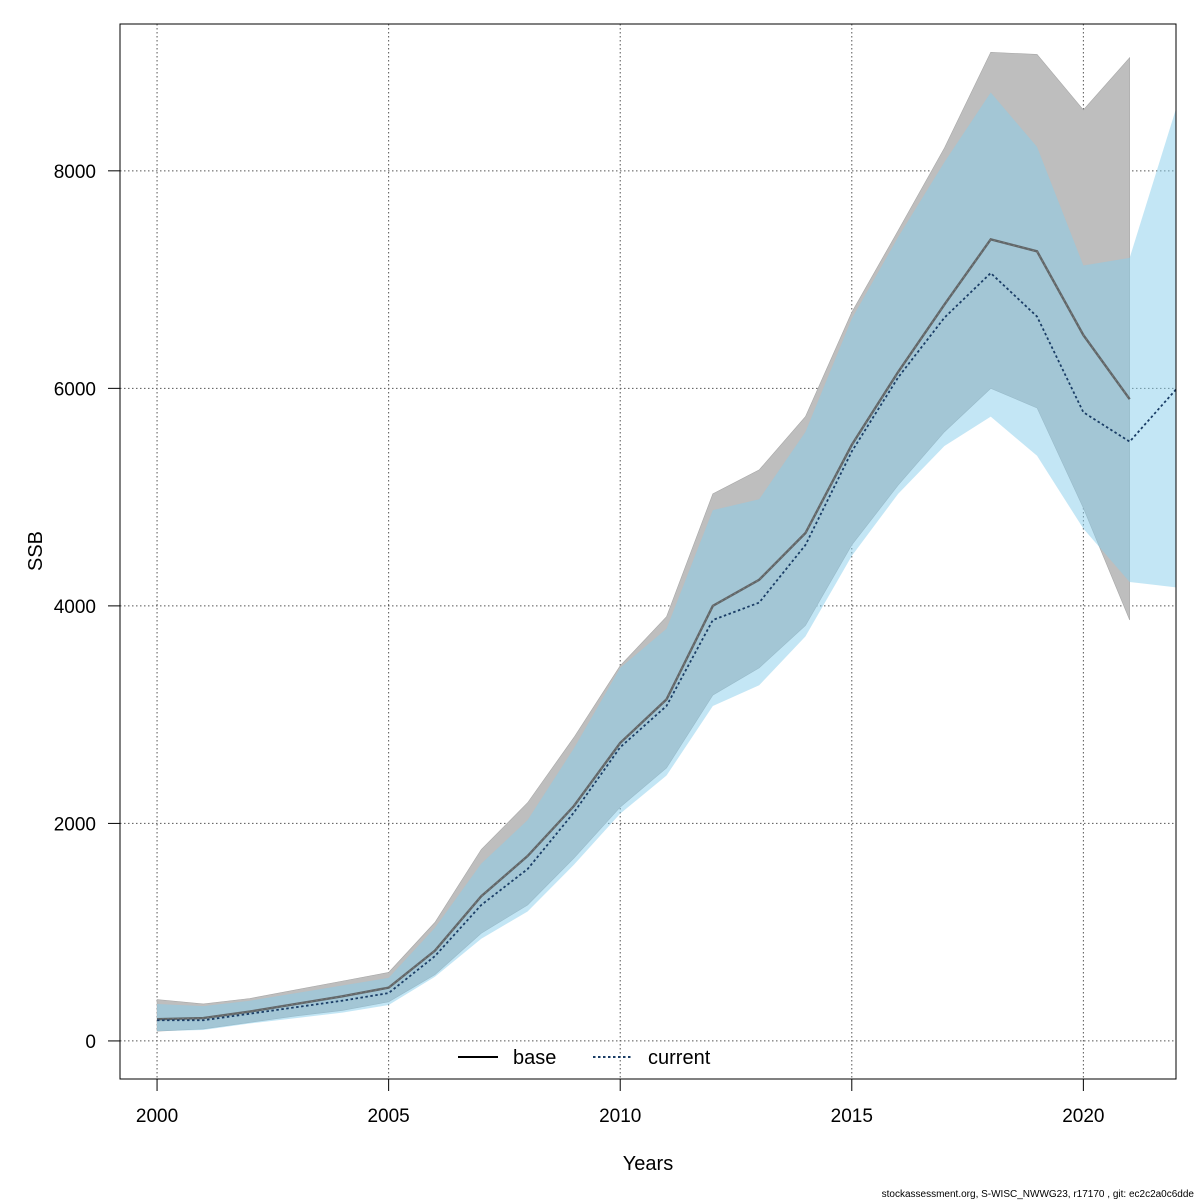  Describe the element at coordinates (620, 1102) in the screenshot. I see `x-axis: 2000 2005 2010 2015 2020` at that location.